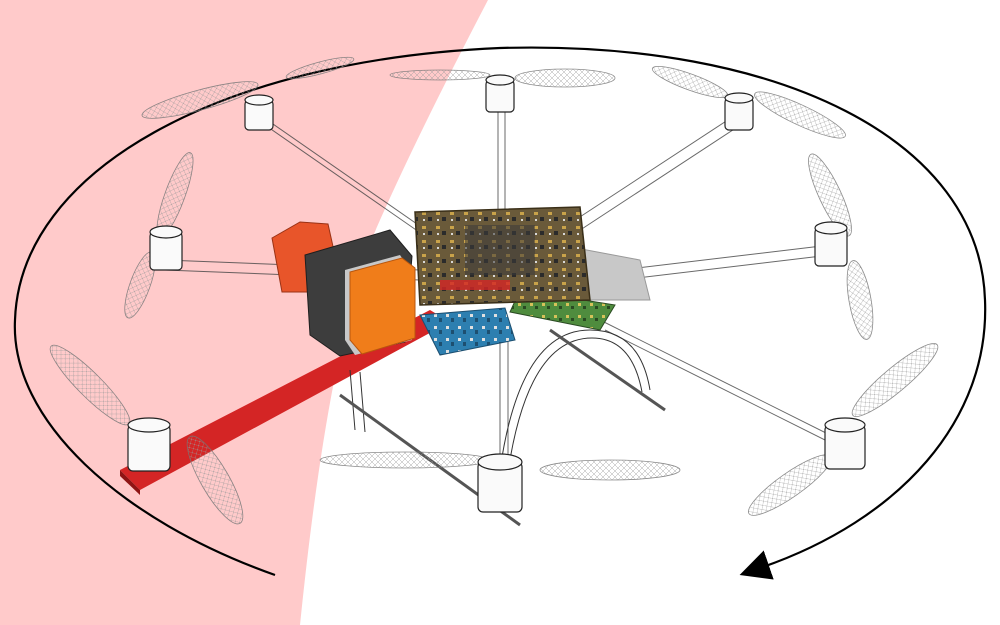 The height and width of the screenshot is (625, 1000). What do you see at coordinates (467, 331) in the screenshot?
I see `blue-module` at bounding box center [467, 331].